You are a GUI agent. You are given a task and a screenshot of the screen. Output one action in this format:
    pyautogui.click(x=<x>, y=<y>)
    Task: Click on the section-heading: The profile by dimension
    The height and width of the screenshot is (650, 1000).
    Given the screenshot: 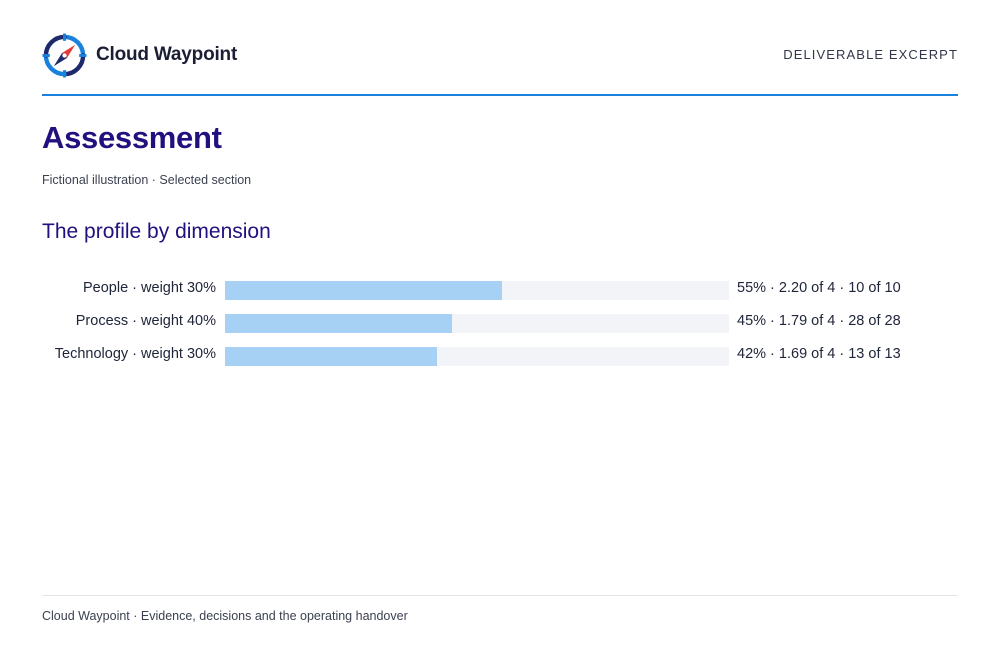 What is the action you would take?
    pyautogui.click(x=156, y=231)
    